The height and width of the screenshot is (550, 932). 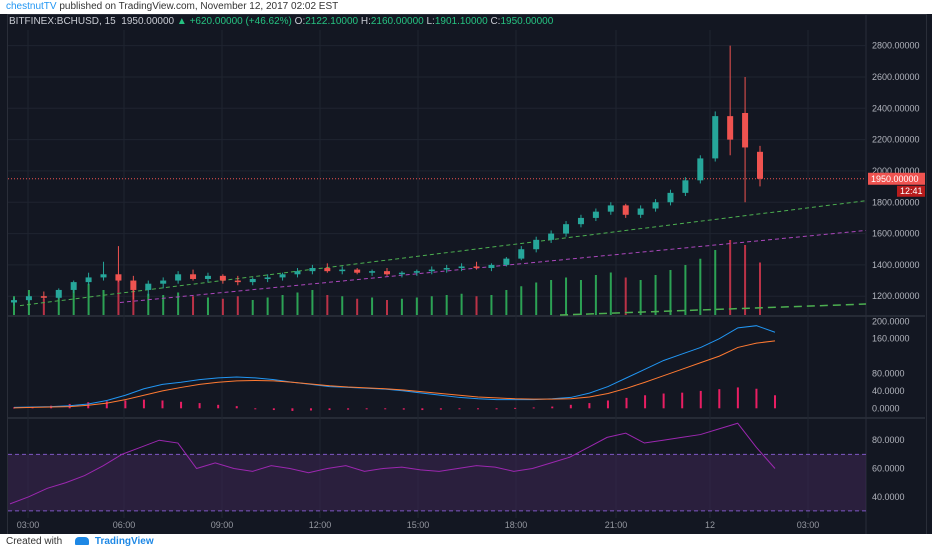 I want to click on price-tick-label: 1600.00000, so click(x=896, y=234).